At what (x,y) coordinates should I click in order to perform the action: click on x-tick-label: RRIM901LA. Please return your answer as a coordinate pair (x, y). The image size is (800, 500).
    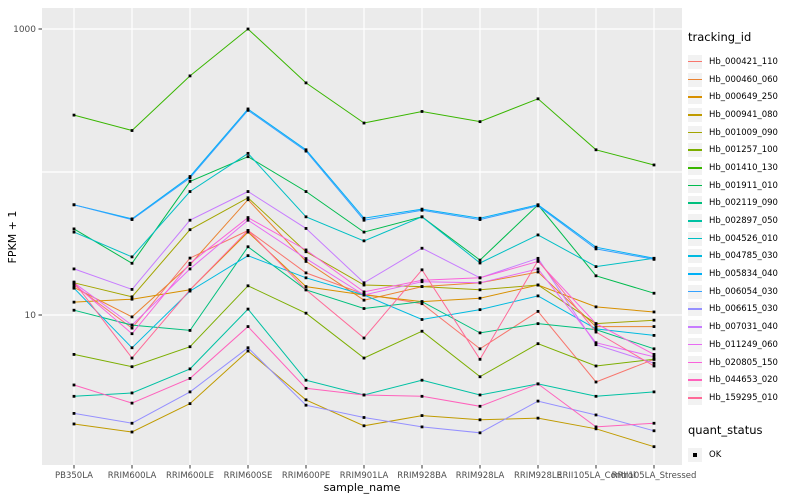
    Looking at the image, I should click on (364, 476).